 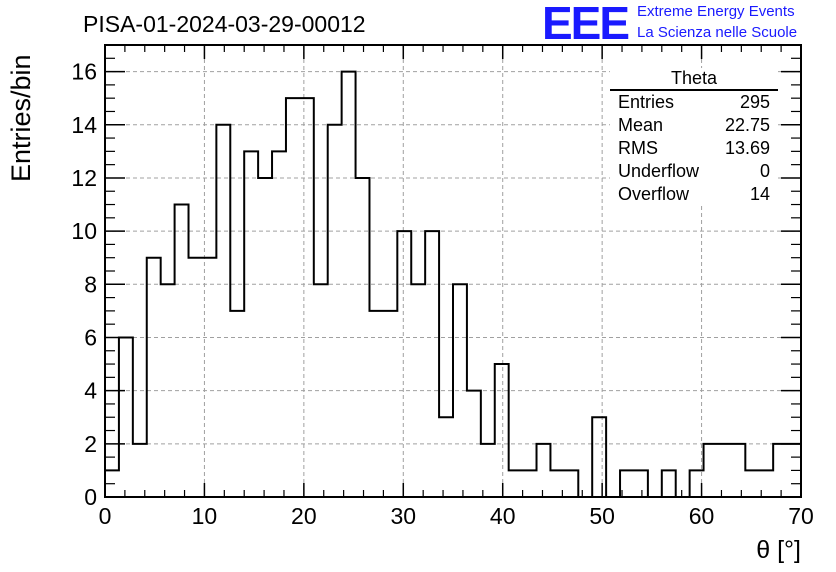 What do you see at coordinates (503, 516) in the screenshot?
I see `x-tick-label: 40` at bounding box center [503, 516].